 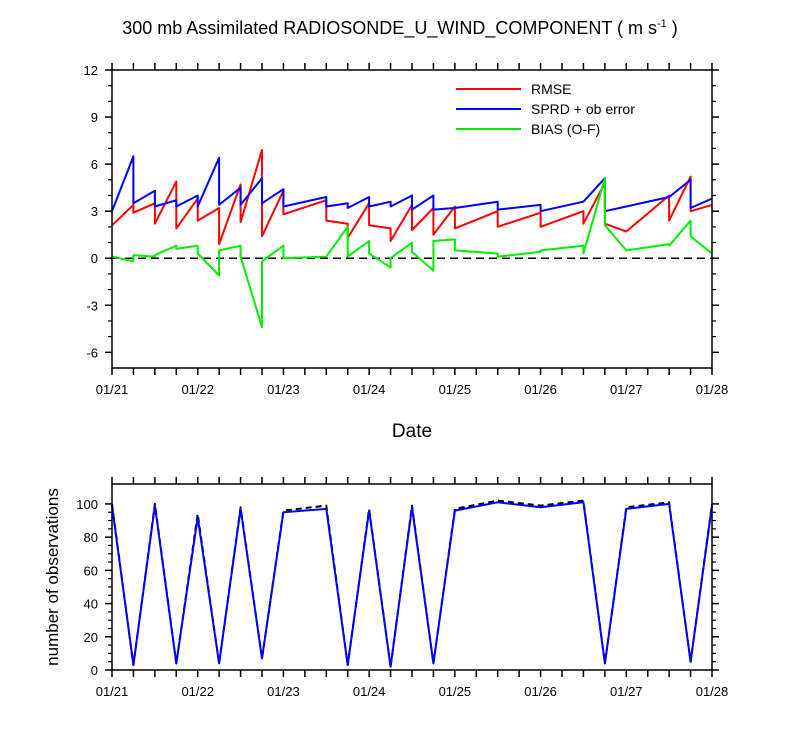 What do you see at coordinates (197, 389) in the screenshot?
I see `upper-x-tick-label: 01/22` at bounding box center [197, 389].